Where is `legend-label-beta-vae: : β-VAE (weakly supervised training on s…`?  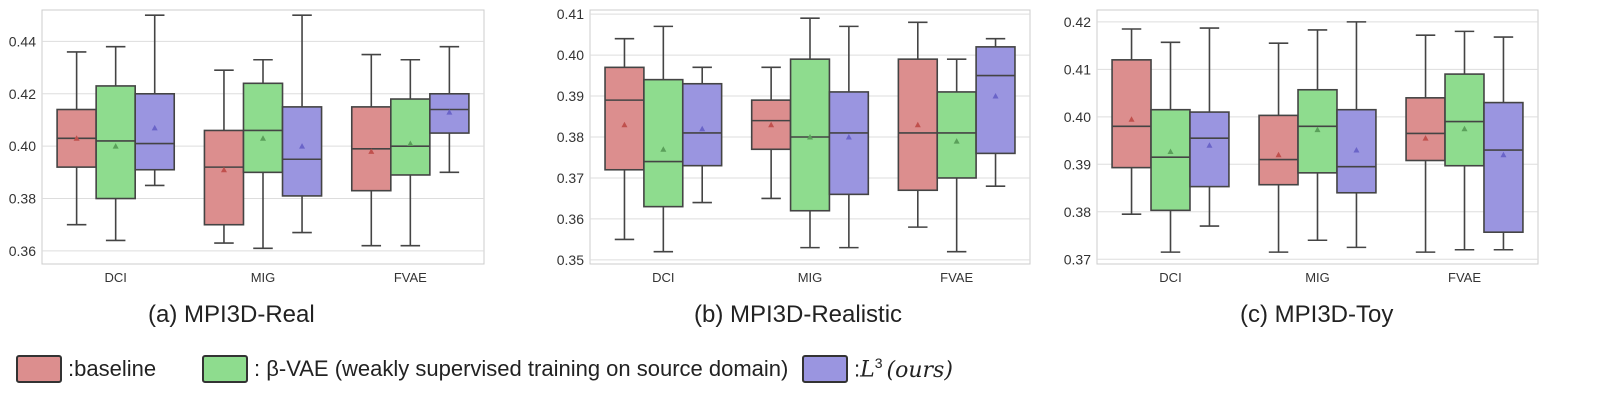 legend-label-beta-vae: : β-VAE (weakly supervised training on s… is located at coordinates (521, 368).